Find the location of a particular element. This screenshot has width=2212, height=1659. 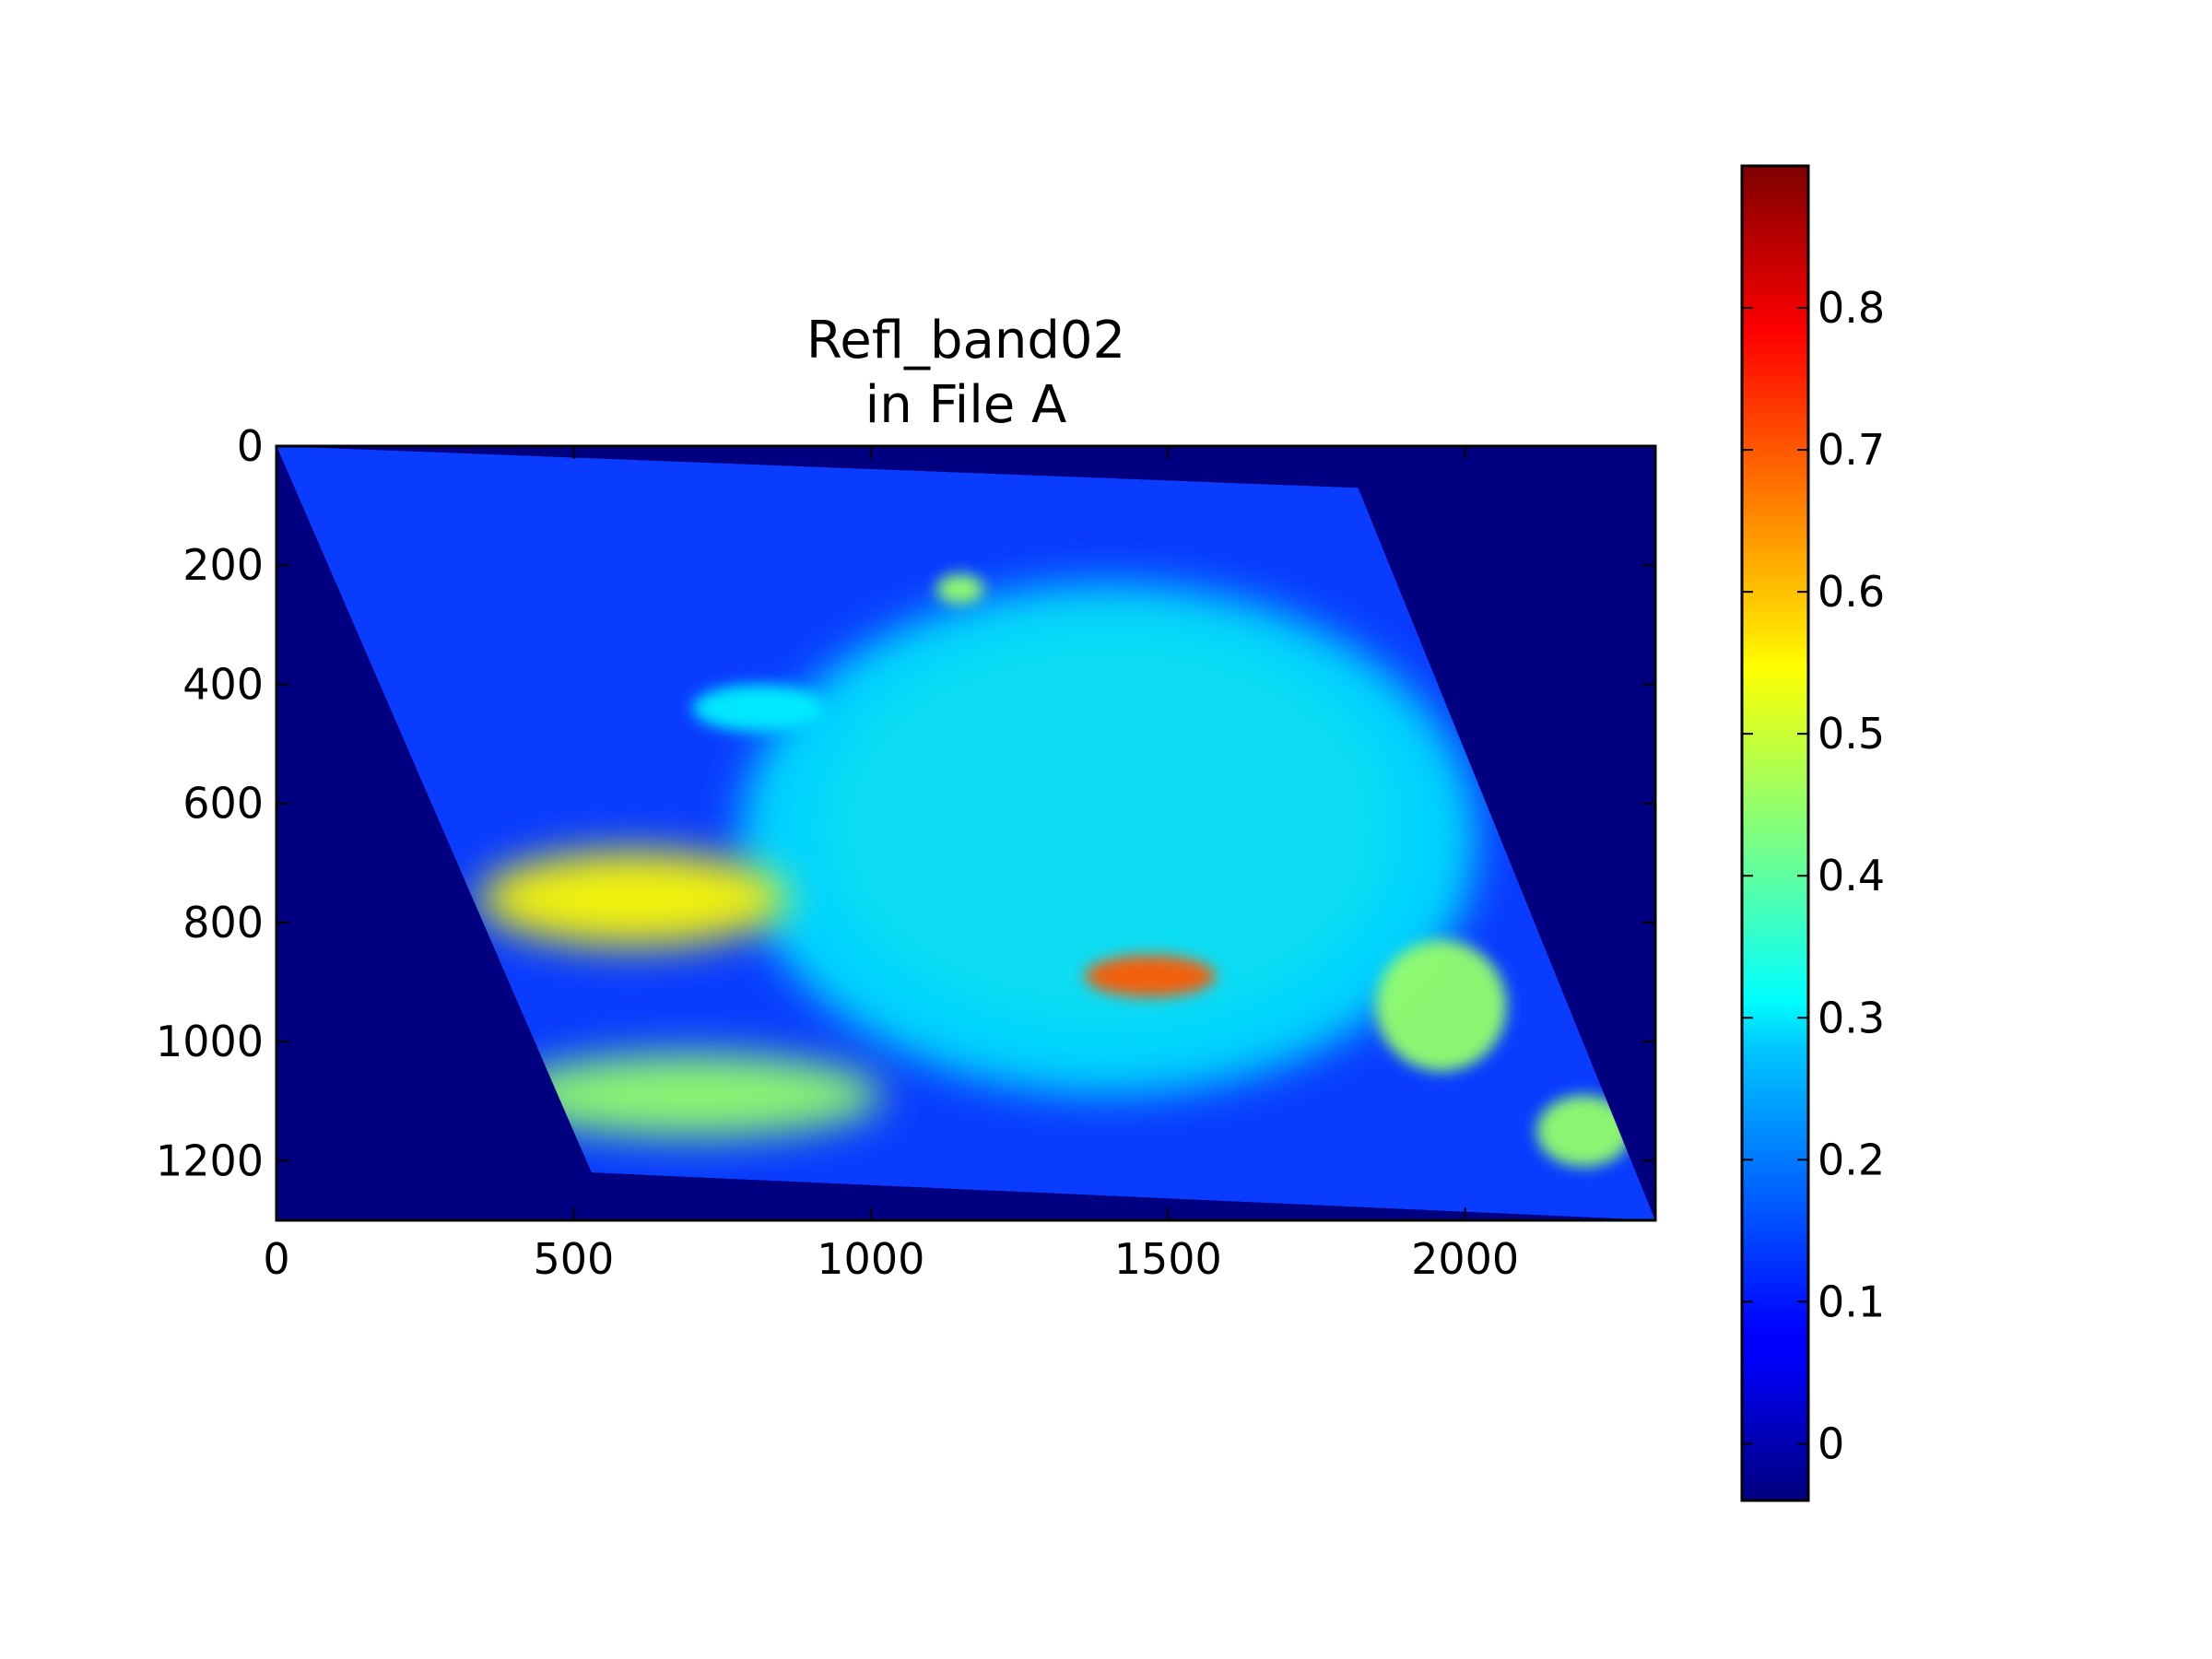

cloud-feature-main-cloud-outer is located at coordinates (1108, 839).